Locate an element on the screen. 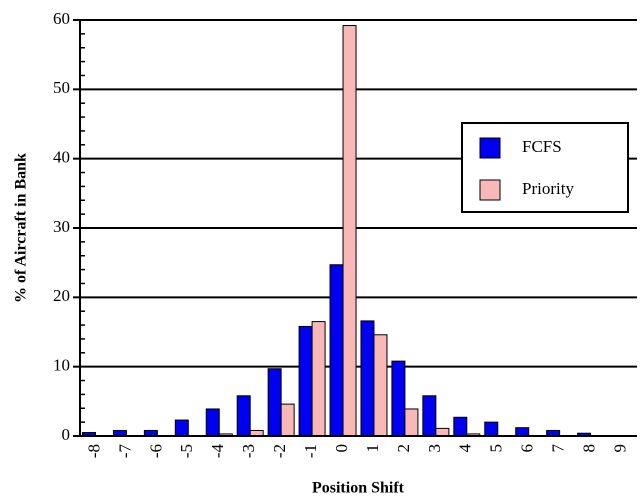 The width and height of the screenshot is (641, 498). y-tick-label: 0 is located at coordinates (66, 434).